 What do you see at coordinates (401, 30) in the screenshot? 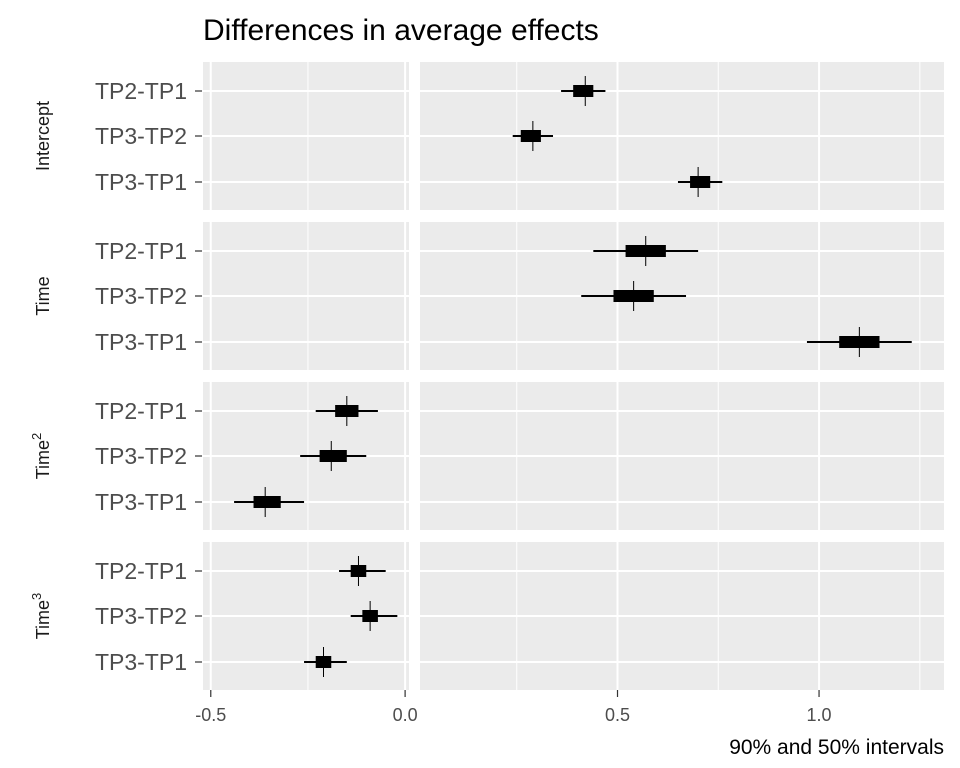
I see `chart-title: Differences in average effects` at bounding box center [401, 30].